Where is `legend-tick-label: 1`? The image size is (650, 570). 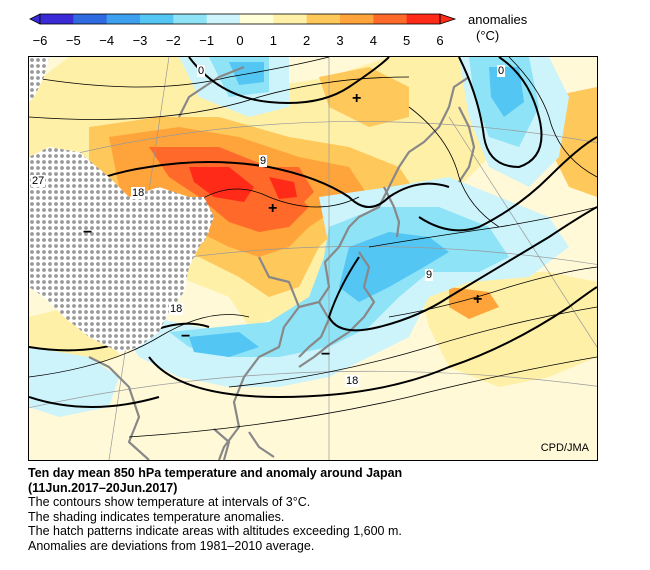
legend-tick-label: 1 is located at coordinates (273, 40).